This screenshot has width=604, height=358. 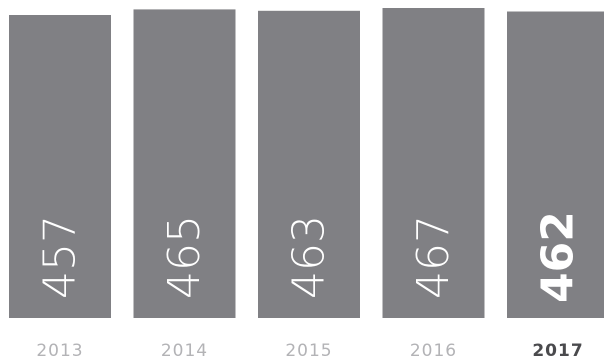 I want to click on bar-2013, so click(x=60, y=166).